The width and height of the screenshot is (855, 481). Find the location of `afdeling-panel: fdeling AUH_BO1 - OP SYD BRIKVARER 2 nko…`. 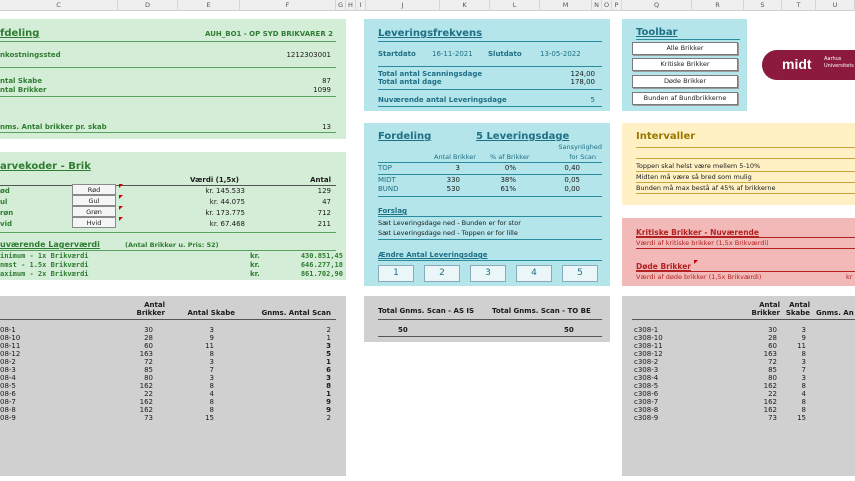

afdeling-panel: fdeling AUH_BO1 - OP SYD BRIKVARER 2 nko… is located at coordinates (173, 79).